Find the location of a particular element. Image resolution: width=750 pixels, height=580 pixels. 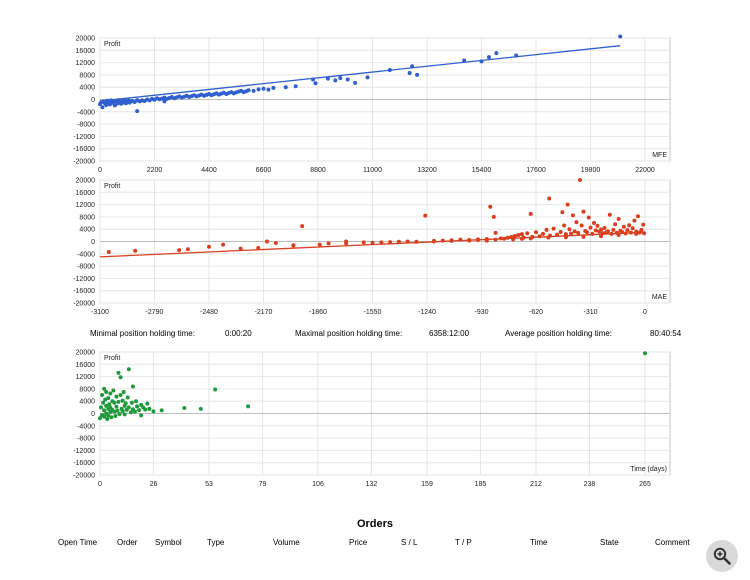

col-time: Time is located at coordinates (539, 542).